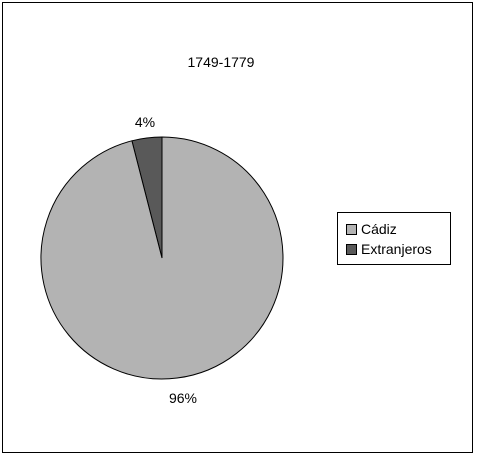  I want to click on legend-swatch-cadiz, so click(351, 229).